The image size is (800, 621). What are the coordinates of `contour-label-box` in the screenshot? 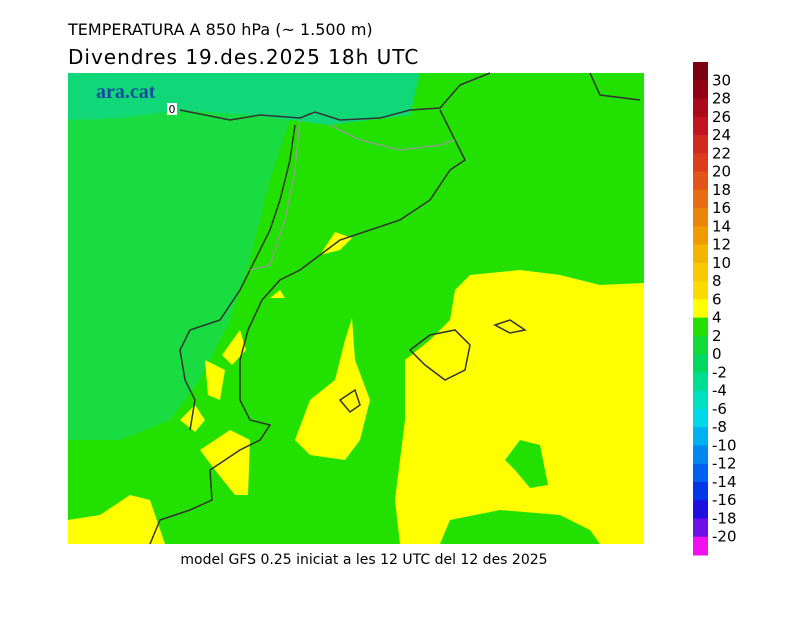 It's located at (172, 109).